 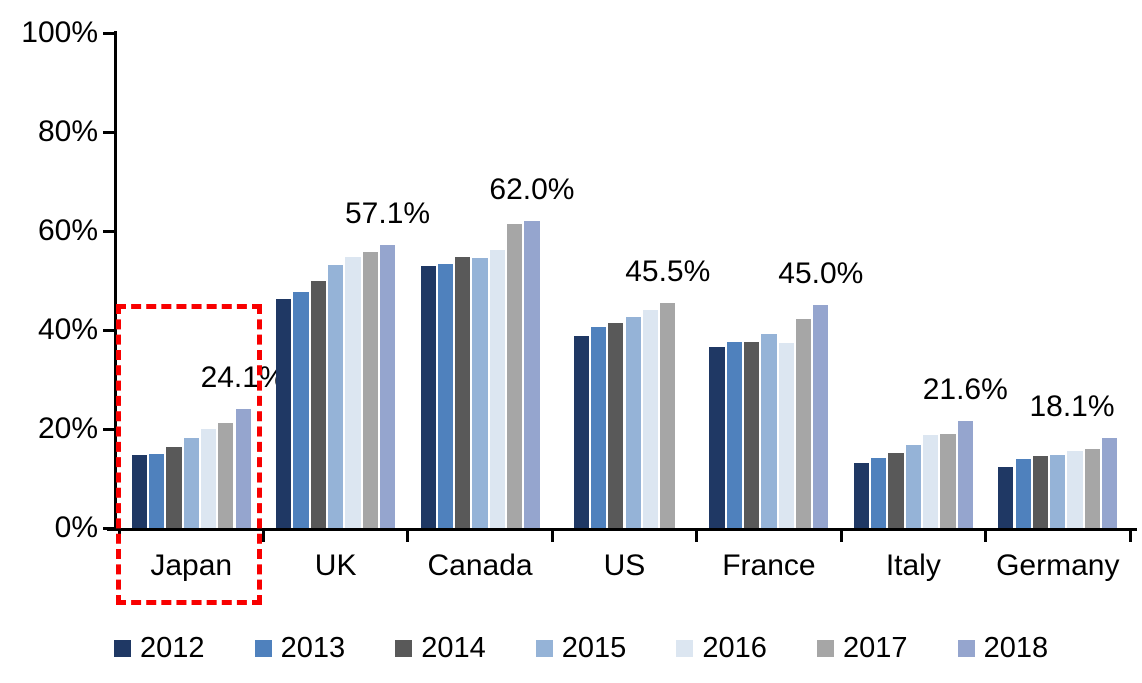 I want to click on bar-germany-2016, so click(x=1075, y=489).